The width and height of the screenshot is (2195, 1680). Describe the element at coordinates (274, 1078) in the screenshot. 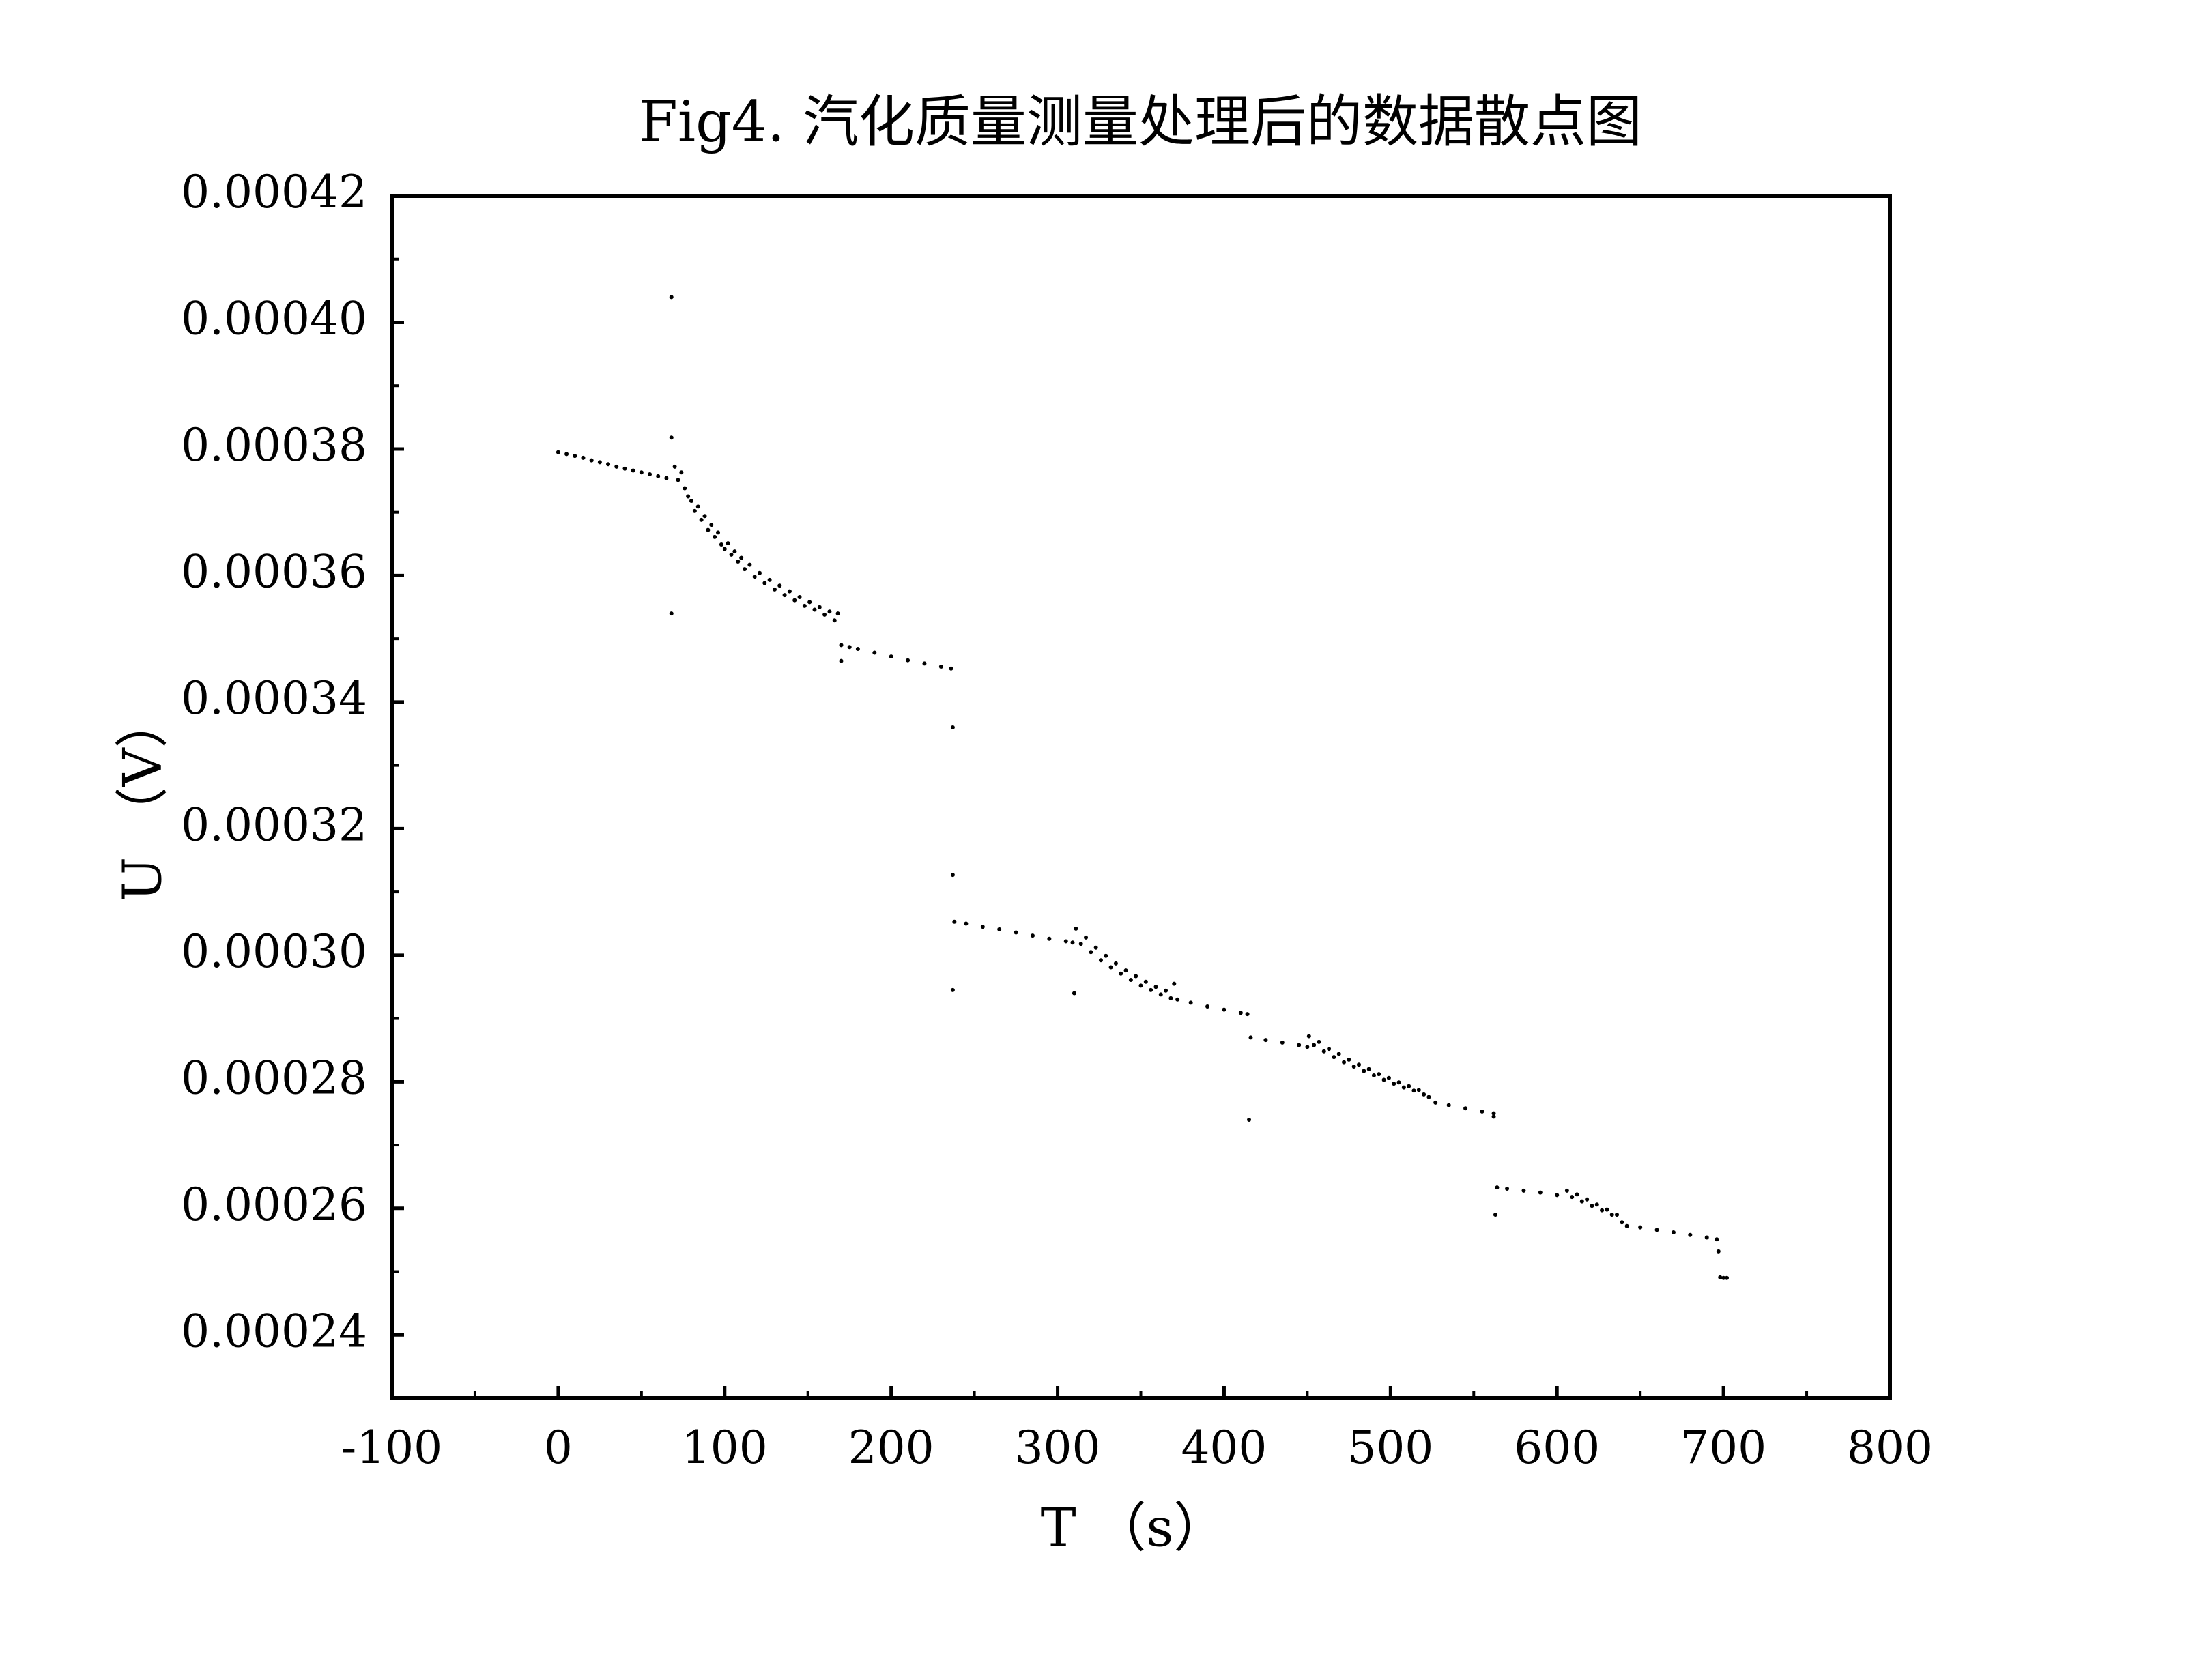

I see `y-tick-label: 0.00028` at that location.